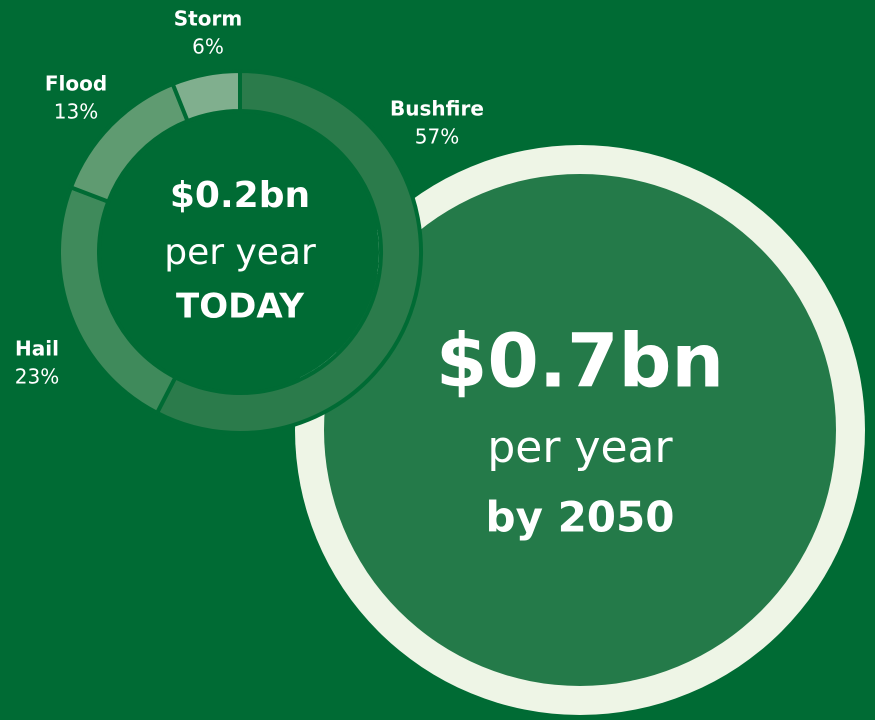 Image resolution: width=875 pixels, height=720 pixels. I want to click on segment-value: 13%, so click(76, 112).